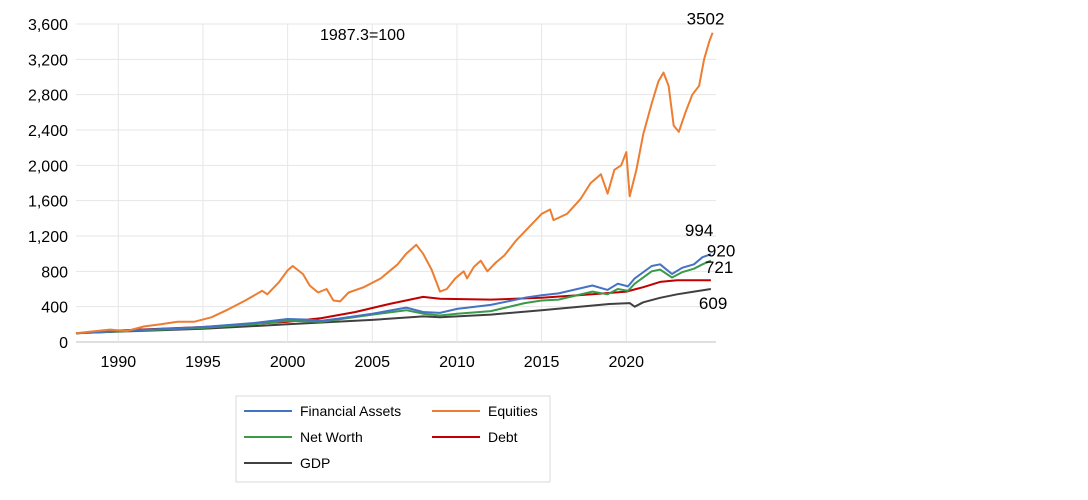 This screenshot has height=500, width=1088. What do you see at coordinates (48, 60) in the screenshot?
I see `y-tick-label: 3,200` at bounding box center [48, 60].